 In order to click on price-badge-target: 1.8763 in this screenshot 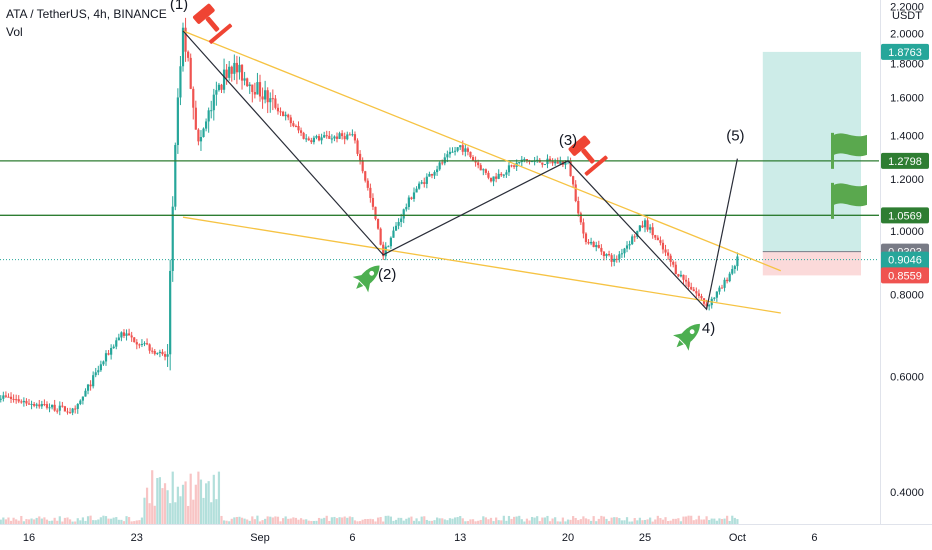, I will do `click(905, 51)`.